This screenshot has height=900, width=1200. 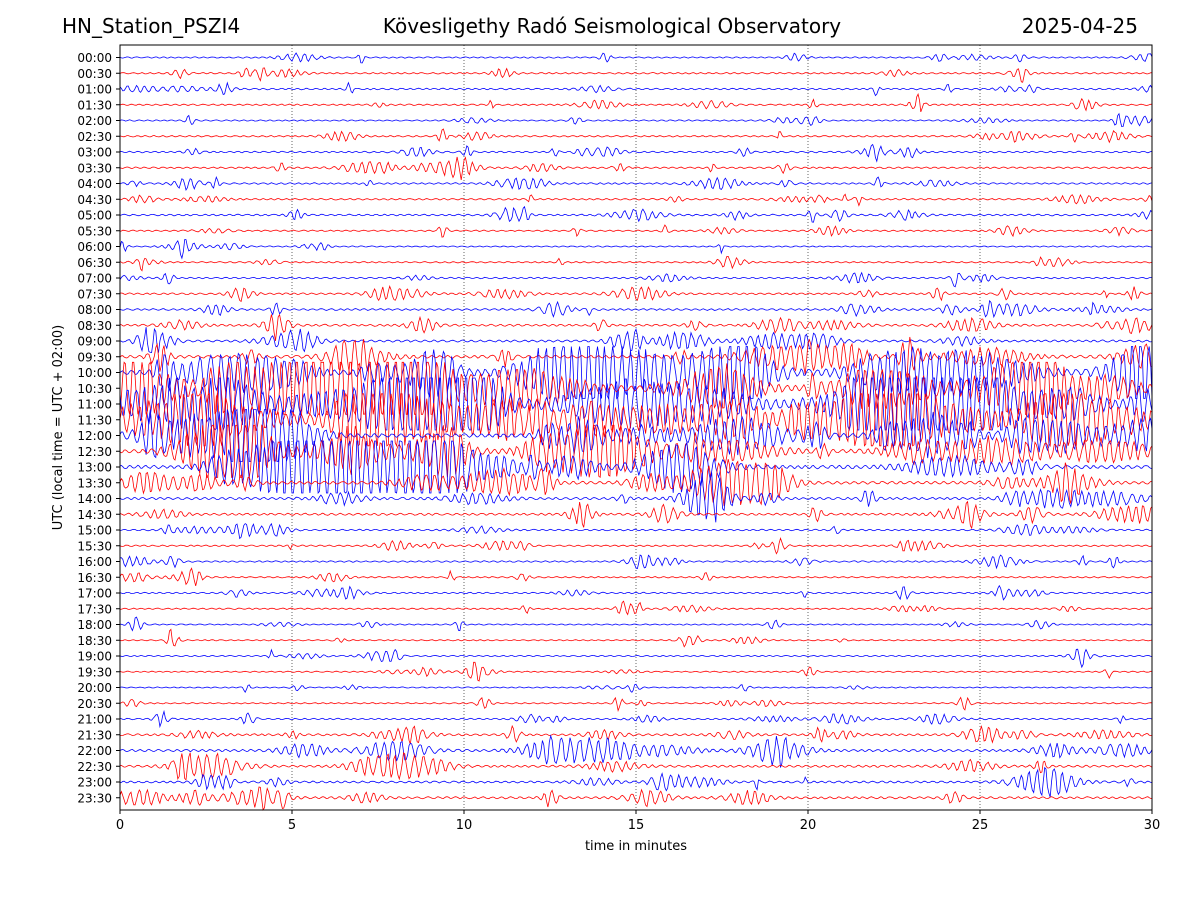 What do you see at coordinates (980, 825) in the screenshot?
I see `x-tick-label: 25` at bounding box center [980, 825].